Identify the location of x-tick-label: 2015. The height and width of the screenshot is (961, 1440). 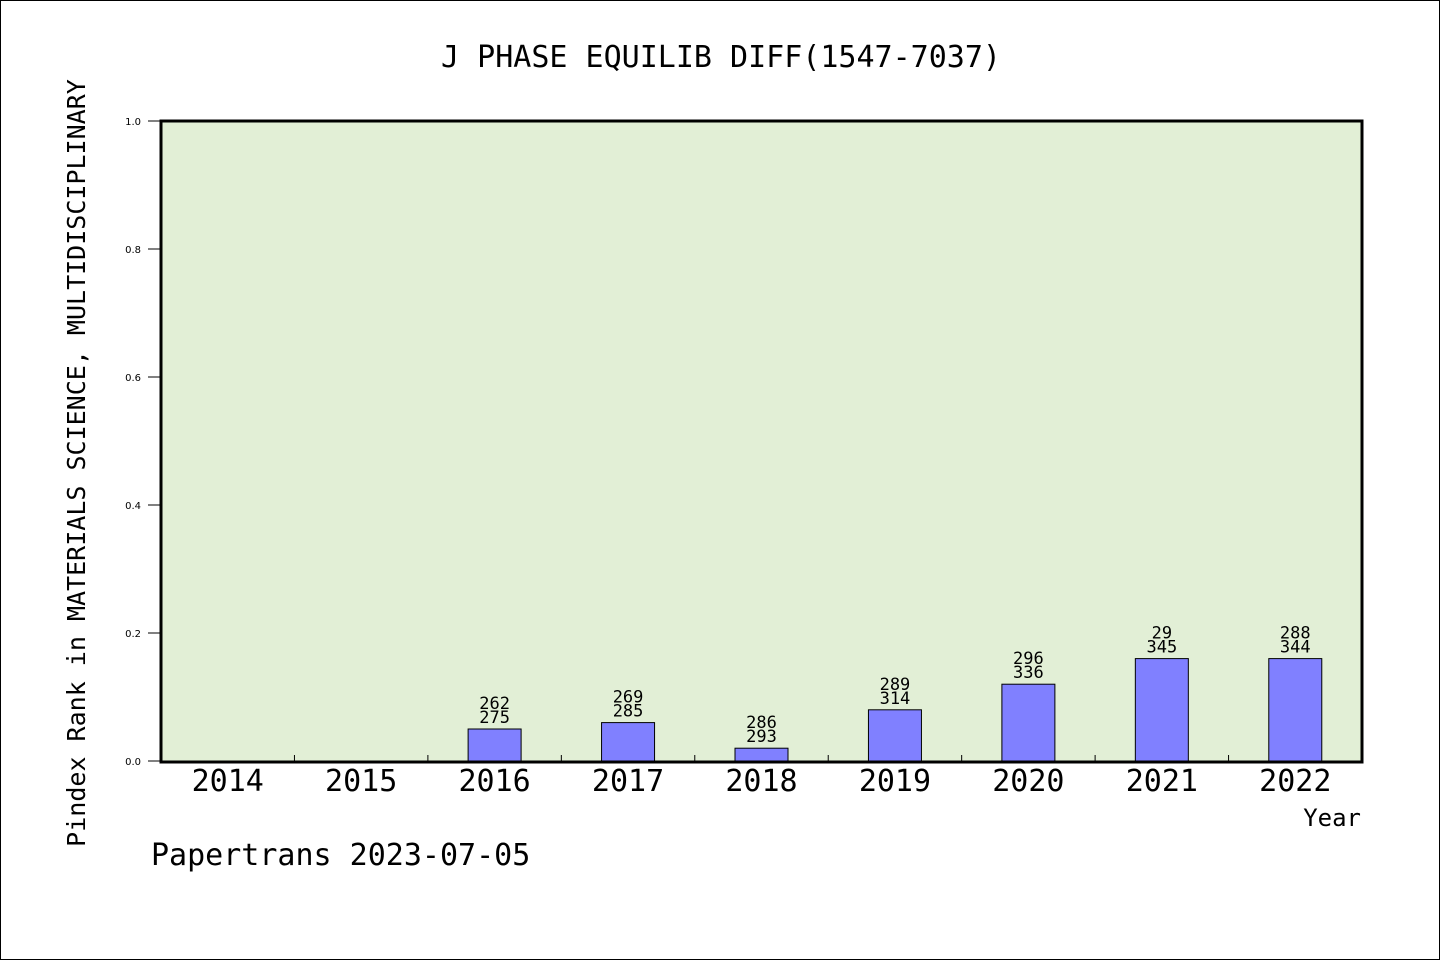
(361, 781).